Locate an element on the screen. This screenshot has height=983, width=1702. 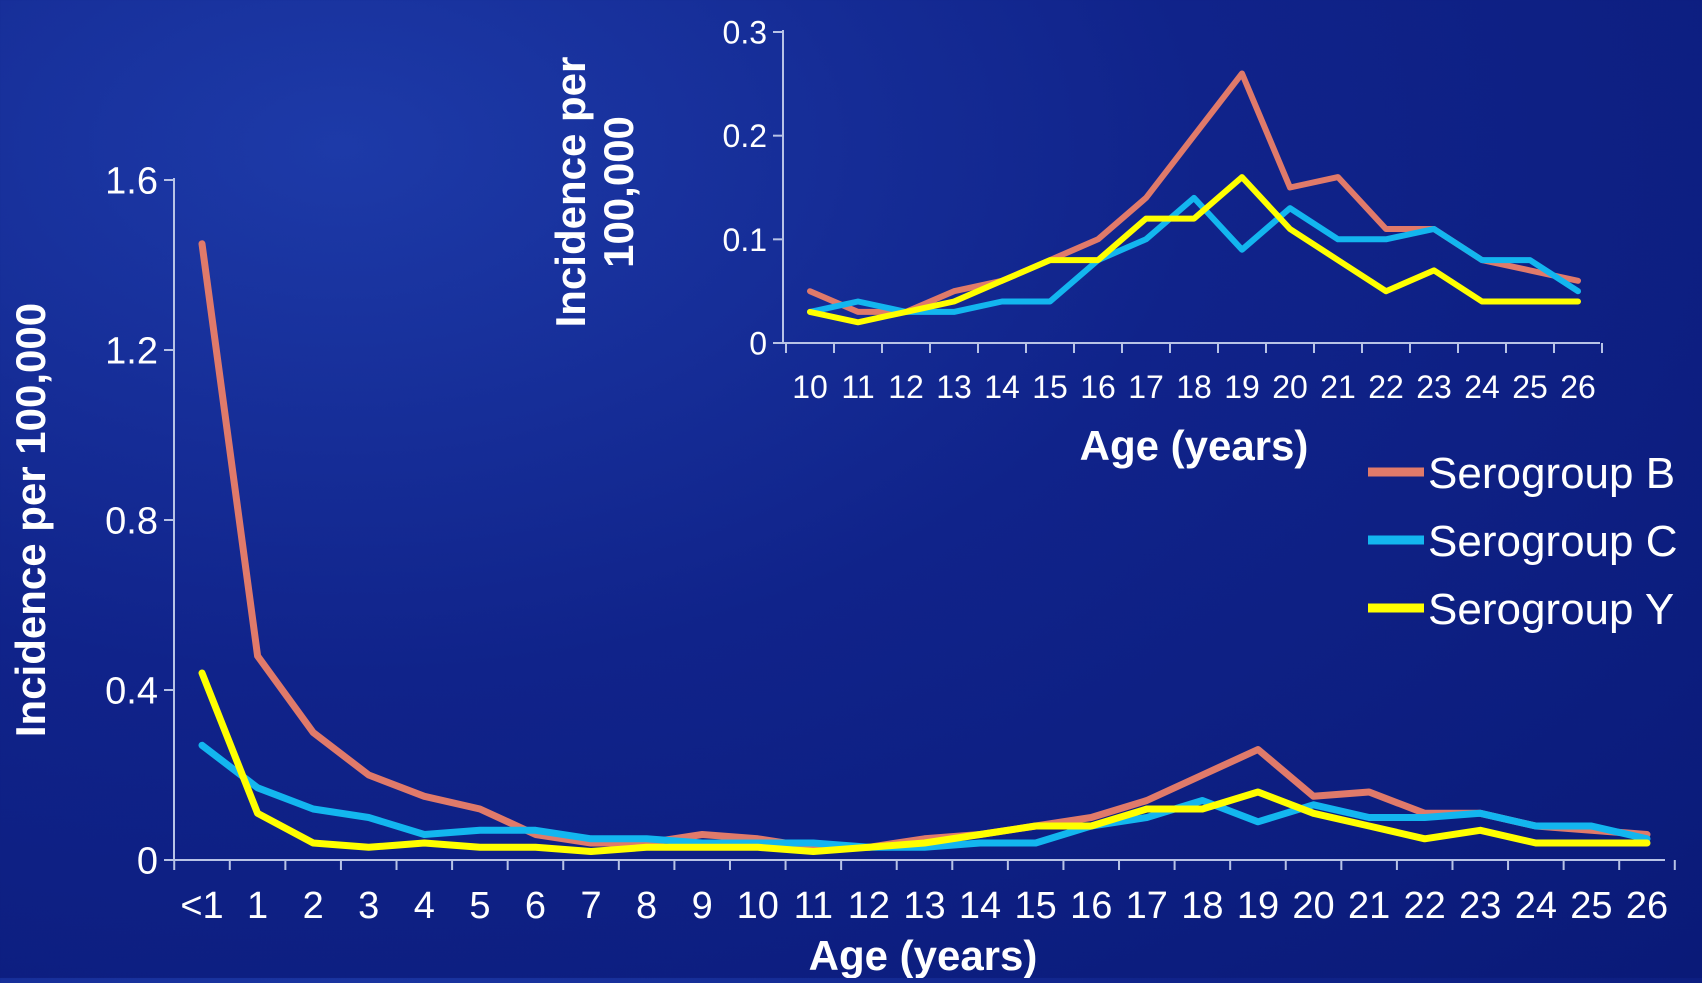
y-axis-title: Incidence per100,000 is located at coordinates (594, 192).